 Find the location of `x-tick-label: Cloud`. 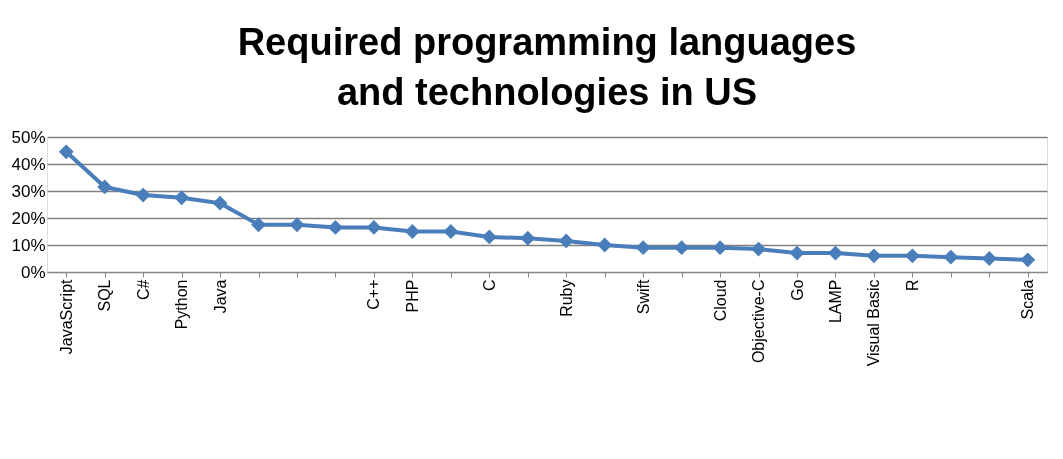

x-tick-label: Cloud is located at coordinates (720, 300).